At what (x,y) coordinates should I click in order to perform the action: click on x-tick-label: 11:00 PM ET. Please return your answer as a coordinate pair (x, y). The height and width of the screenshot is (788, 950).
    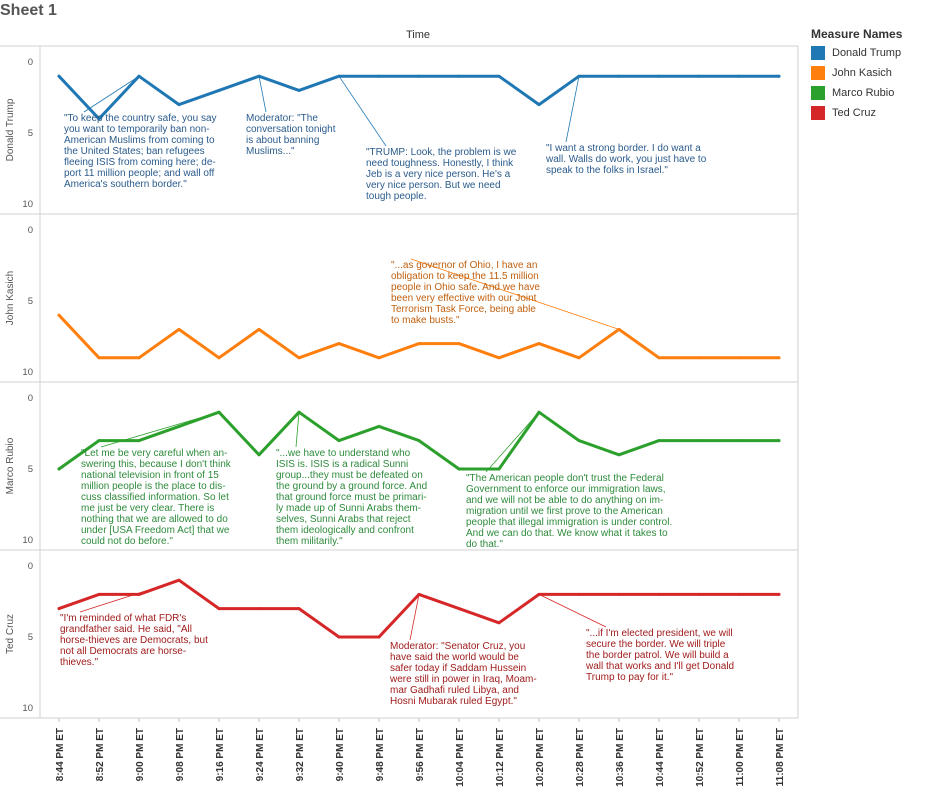
    Looking at the image, I should click on (740, 757).